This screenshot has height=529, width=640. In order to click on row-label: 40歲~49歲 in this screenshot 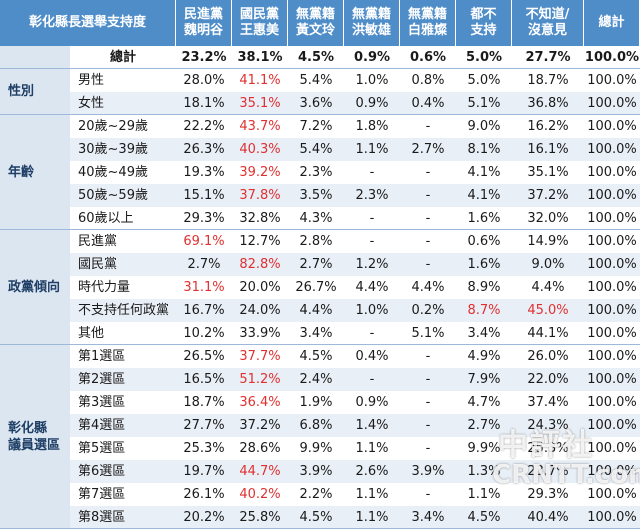, I will do `click(113, 172)`.